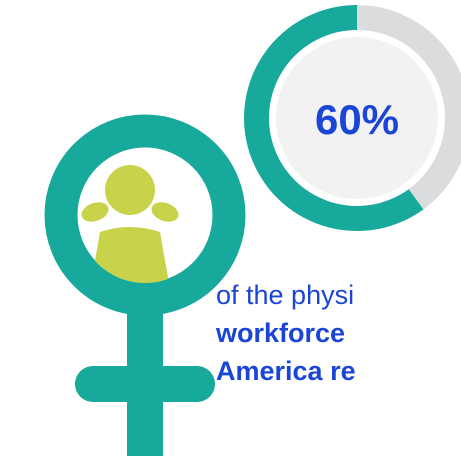 The height and width of the screenshot is (456, 461). What do you see at coordinates (409, 107) in the screenshot?
I see `donut-slice` at bounding box center [409, 107].